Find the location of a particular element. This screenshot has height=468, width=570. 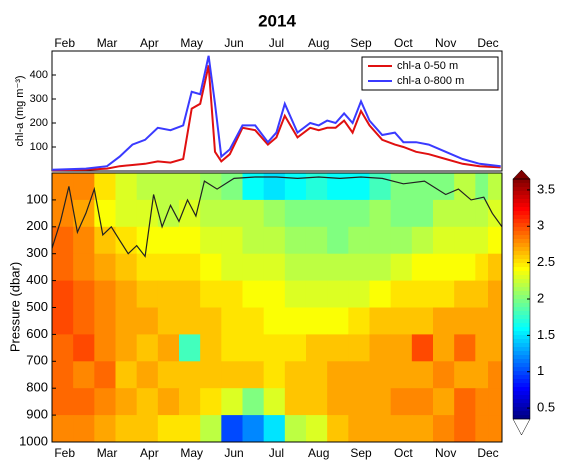

colorbar-label: 1.5 is located at coordinates (546, 334).